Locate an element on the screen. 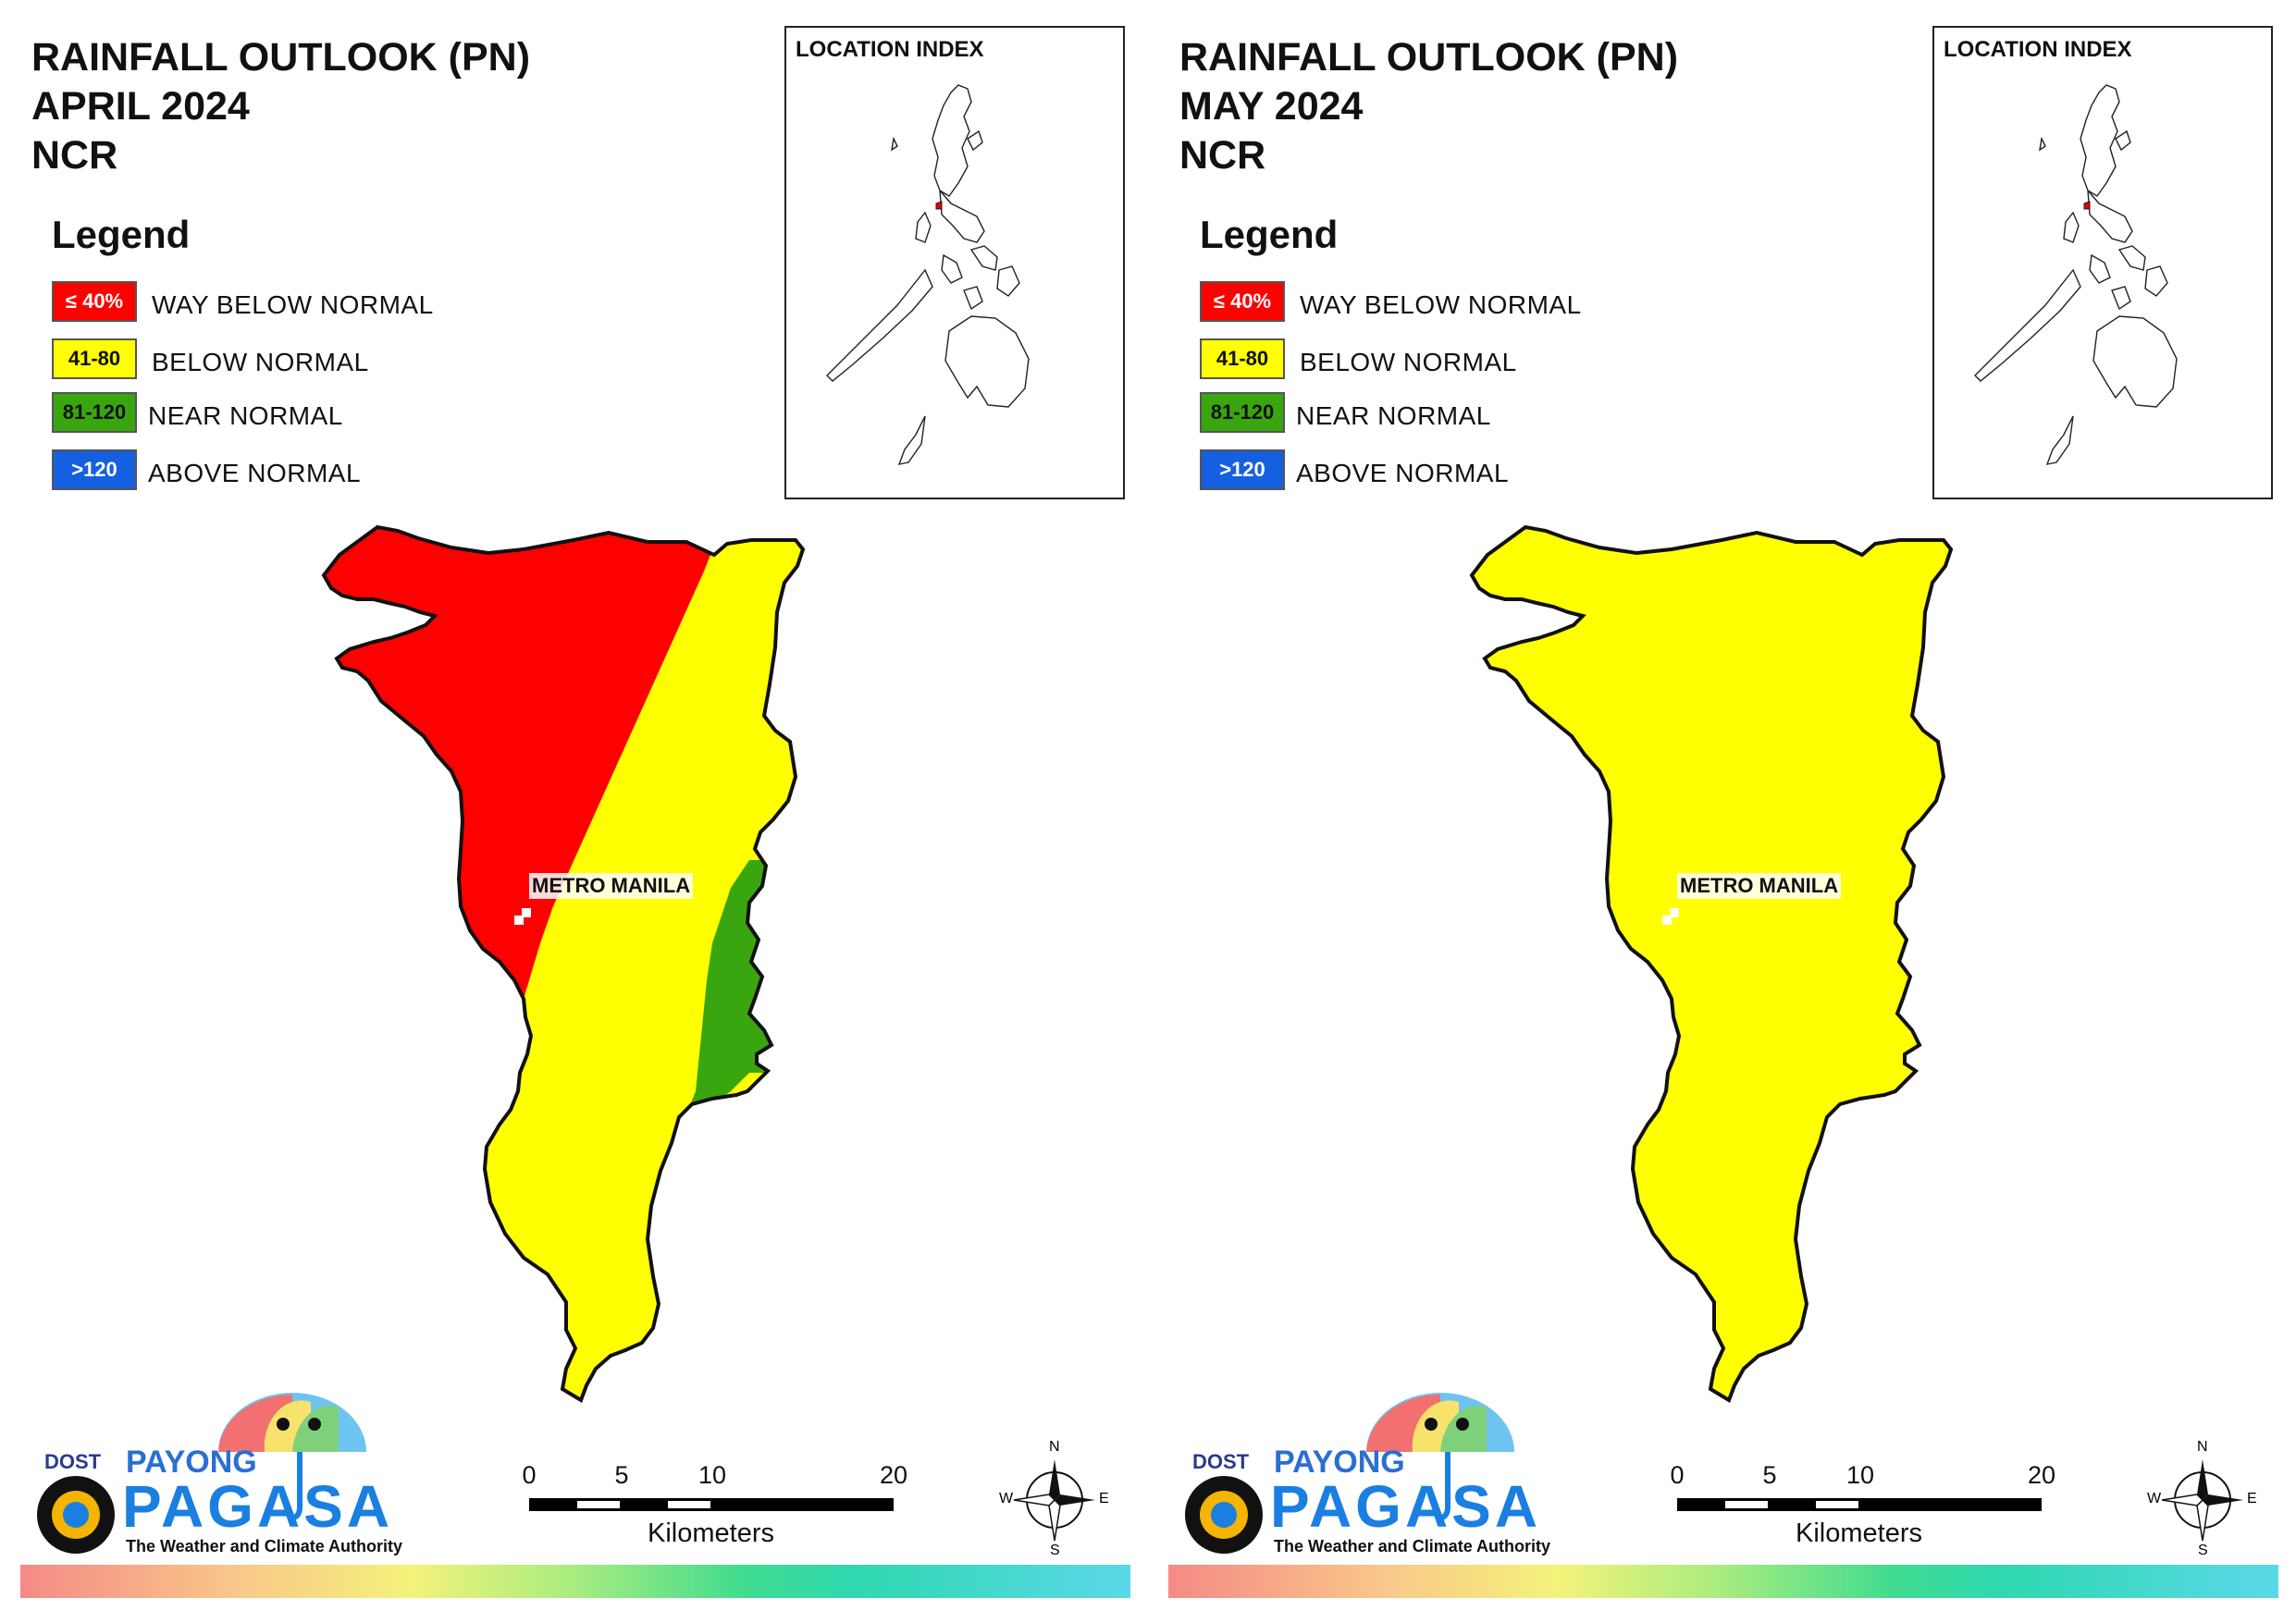 This screenshot has width=2296, height=1623. map-title: RAINFALL OUTLOOK (PN) APRIL 2024 NCR is located at coordinates (280, 106).